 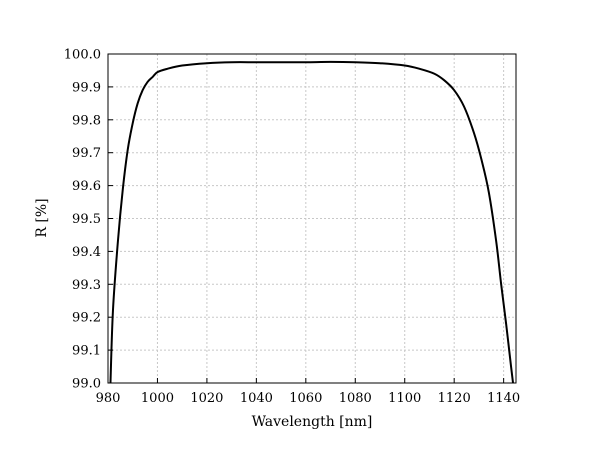 What do you see at coordinates (454, 398) in the screenshot?
I see `x-tick-label: 1120` at bounding box center [454, 398].